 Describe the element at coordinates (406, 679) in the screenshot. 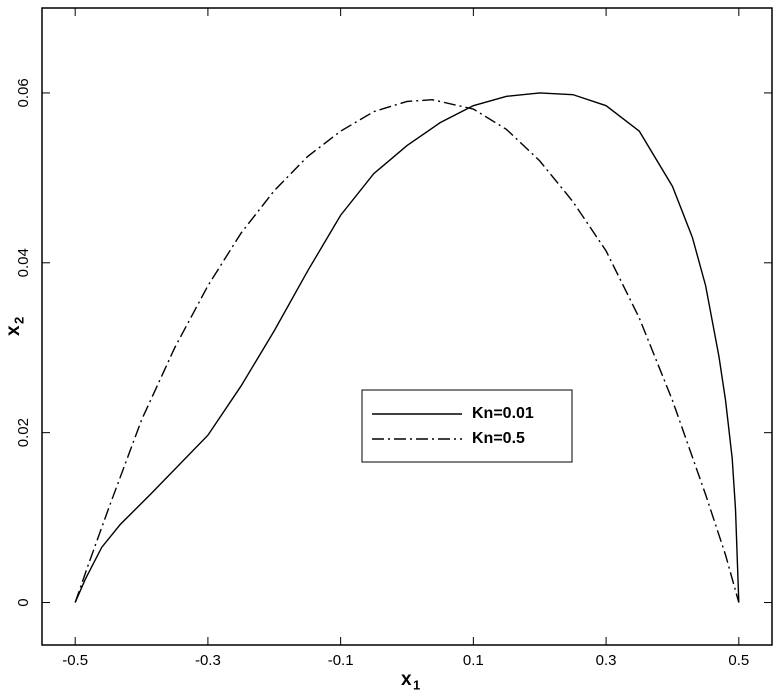

I see `x-axis-label: x` at that location.